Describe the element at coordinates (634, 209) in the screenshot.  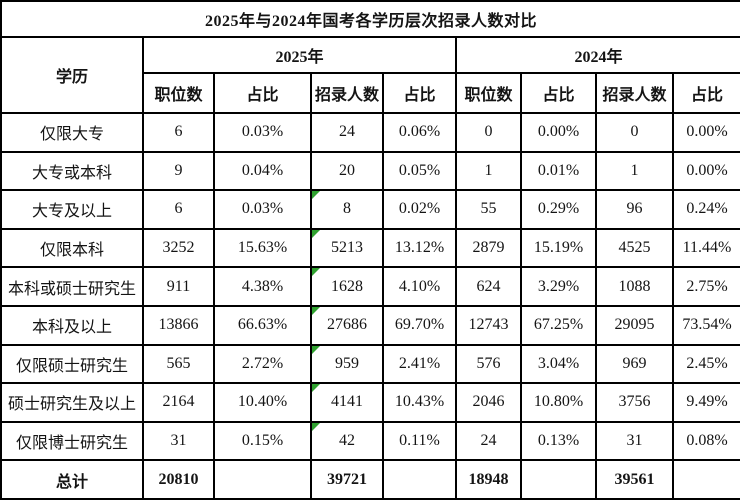
I see `data-cell: 96` at that location.